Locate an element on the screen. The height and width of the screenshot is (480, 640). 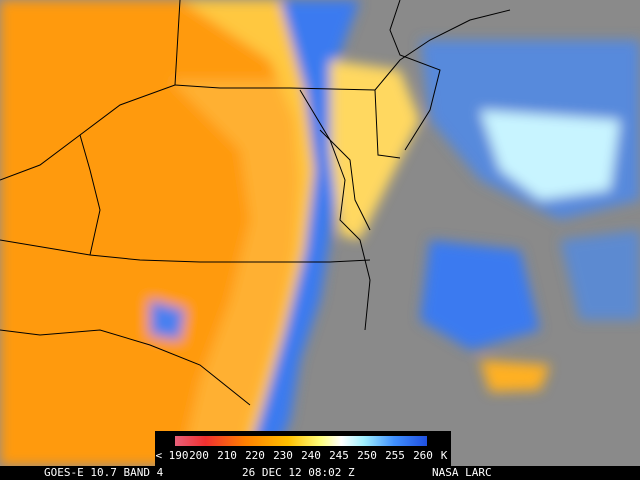
caption-source: NASA LARC is located at coordinates (462, 472).